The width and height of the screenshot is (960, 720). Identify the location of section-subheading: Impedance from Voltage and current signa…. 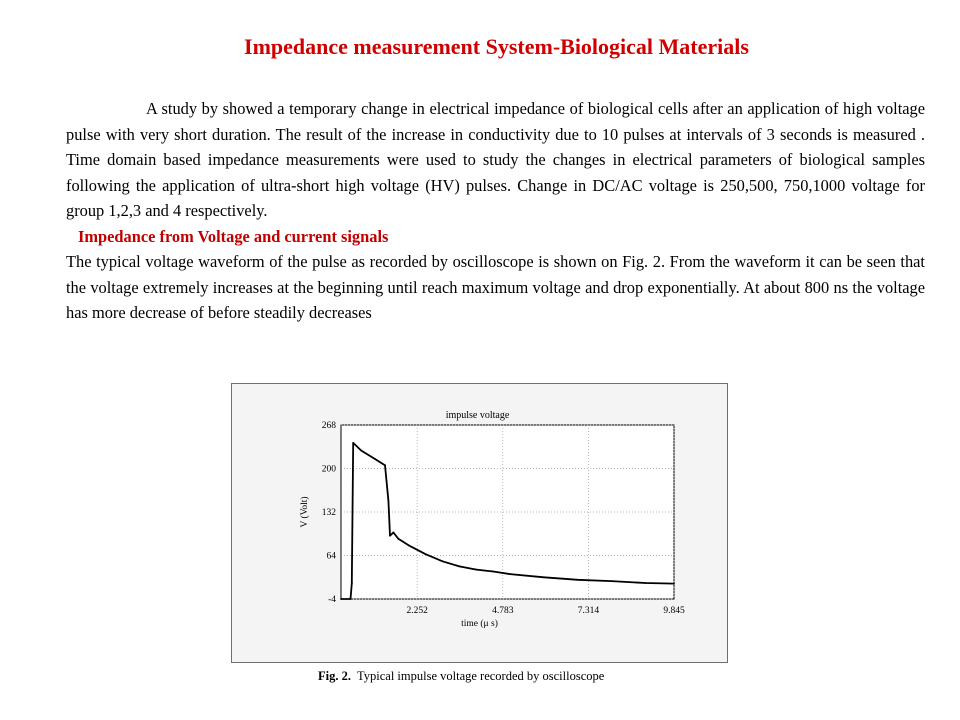
(233, 236).